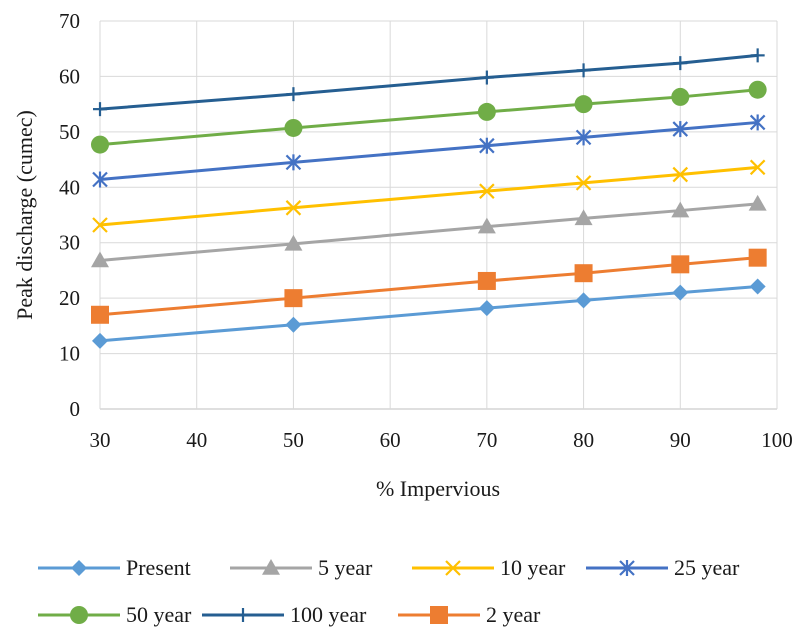  What do you see at coordinates (115, 614) in the screenshot?
I see `legend-item: 50 year` at bounding box center [115, 614].